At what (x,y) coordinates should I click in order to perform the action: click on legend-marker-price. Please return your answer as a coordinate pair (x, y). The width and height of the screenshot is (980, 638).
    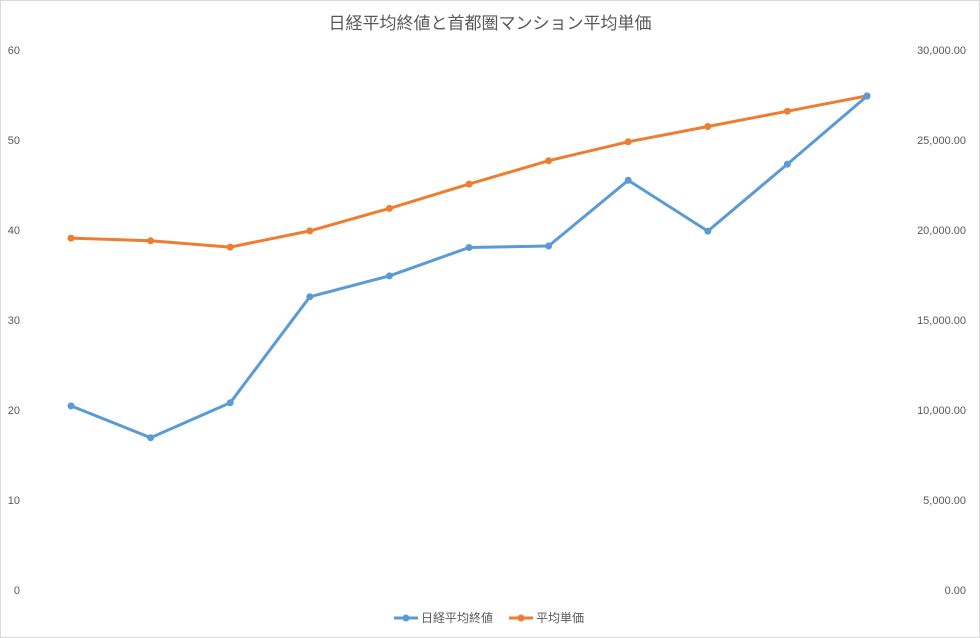
    Looking at the image, I should click on (521, 618).